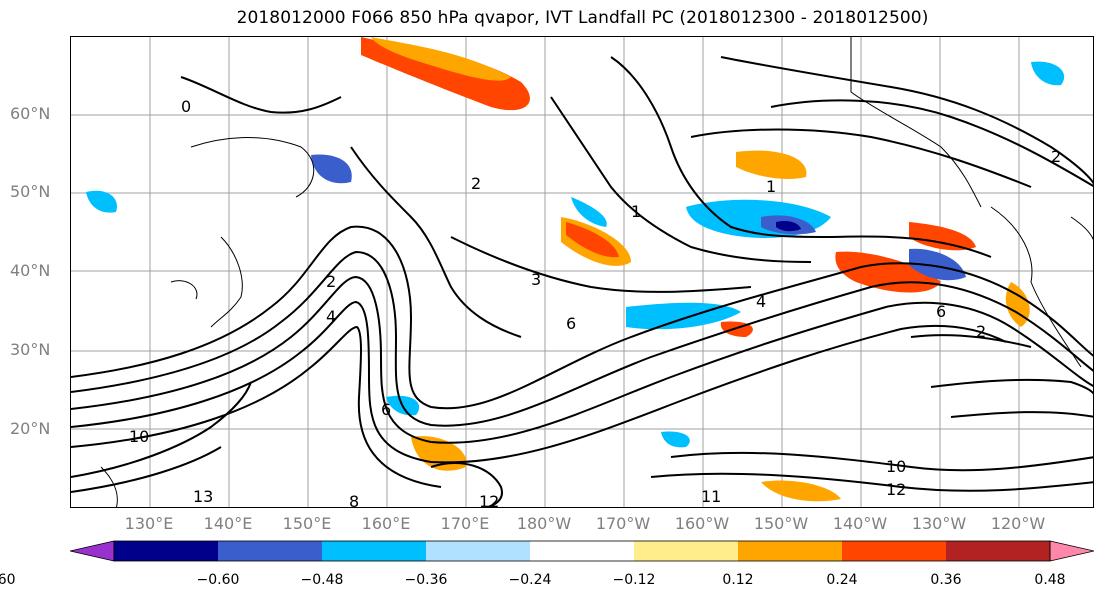  I want to click on colorbar-tick-label: 0.60, so click(8, 580).